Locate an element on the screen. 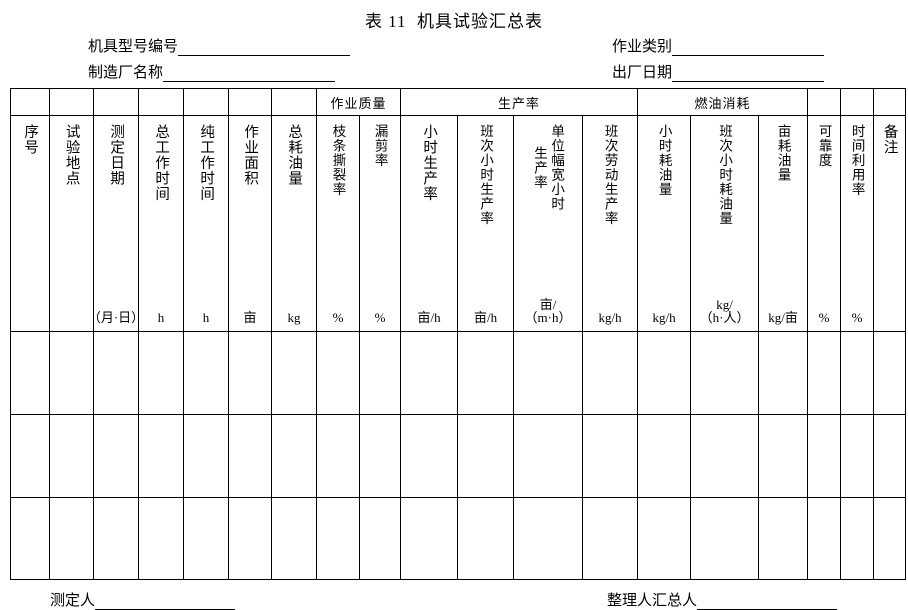 The width and height of the screenshot is (908, 610). field-production-date: 出厂日期 is located at coordinates (748, 73).